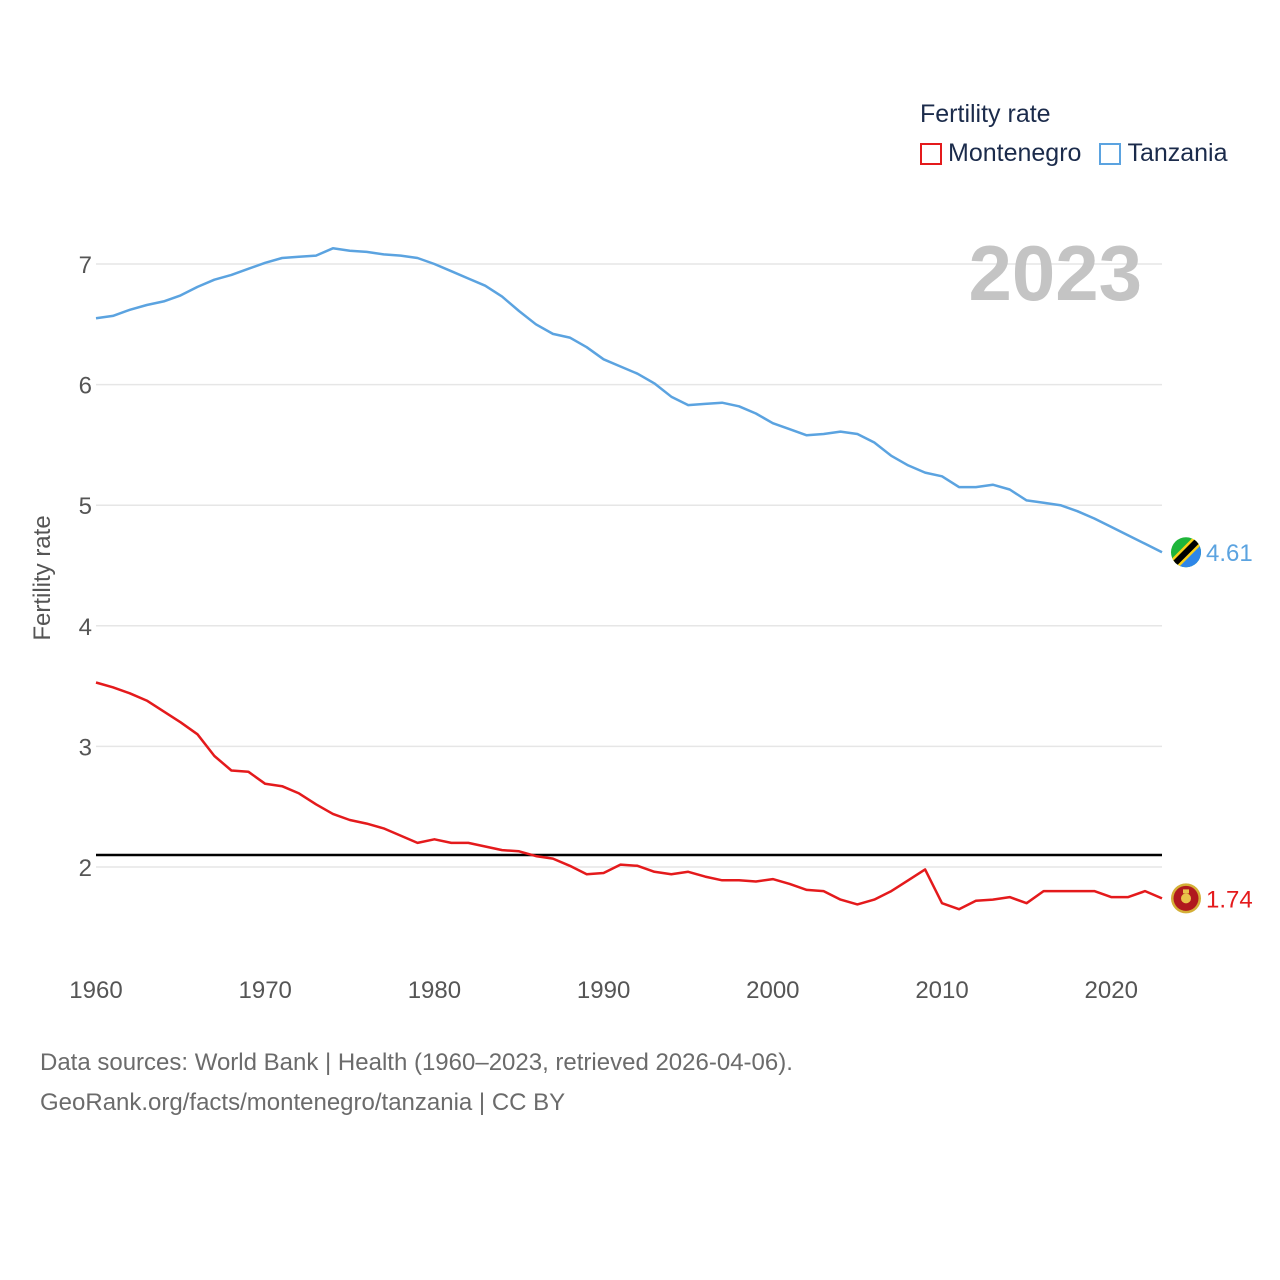 The image size is (1280, 1280). I want to click on legend: Fertility rate Montenegro Tanzania, so click(1074, 134).